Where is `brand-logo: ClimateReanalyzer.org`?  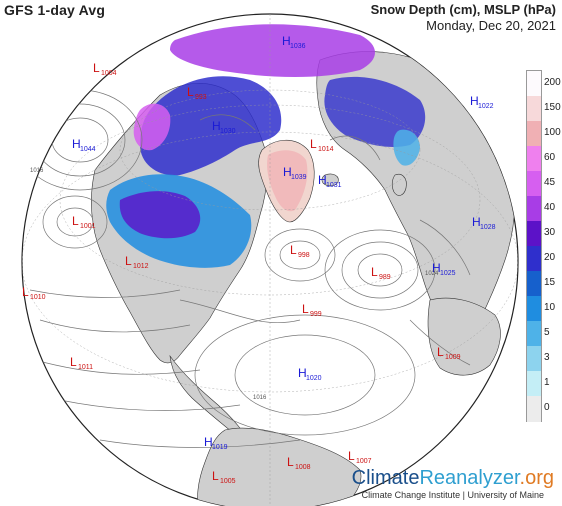
brand-logo: ClimateReanalyzer.org is located at coordinates (453, 478).